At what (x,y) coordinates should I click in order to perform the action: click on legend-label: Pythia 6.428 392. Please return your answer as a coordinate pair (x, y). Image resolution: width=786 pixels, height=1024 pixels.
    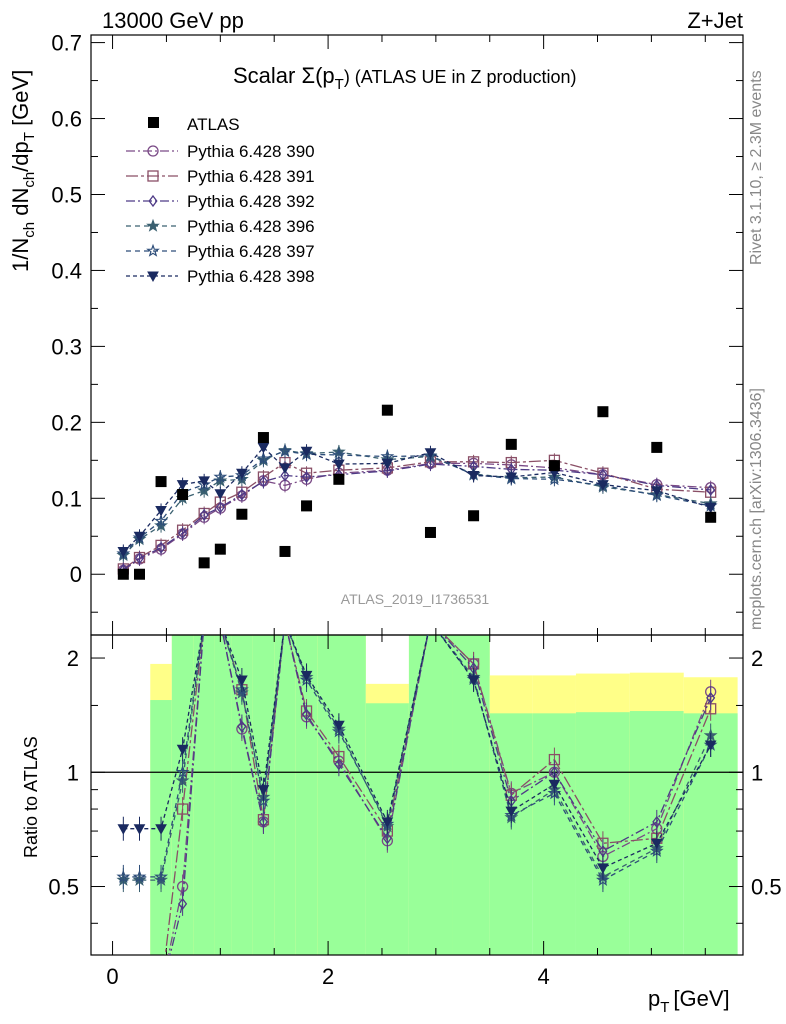
    Looking at the image, I should click on (251, 201).